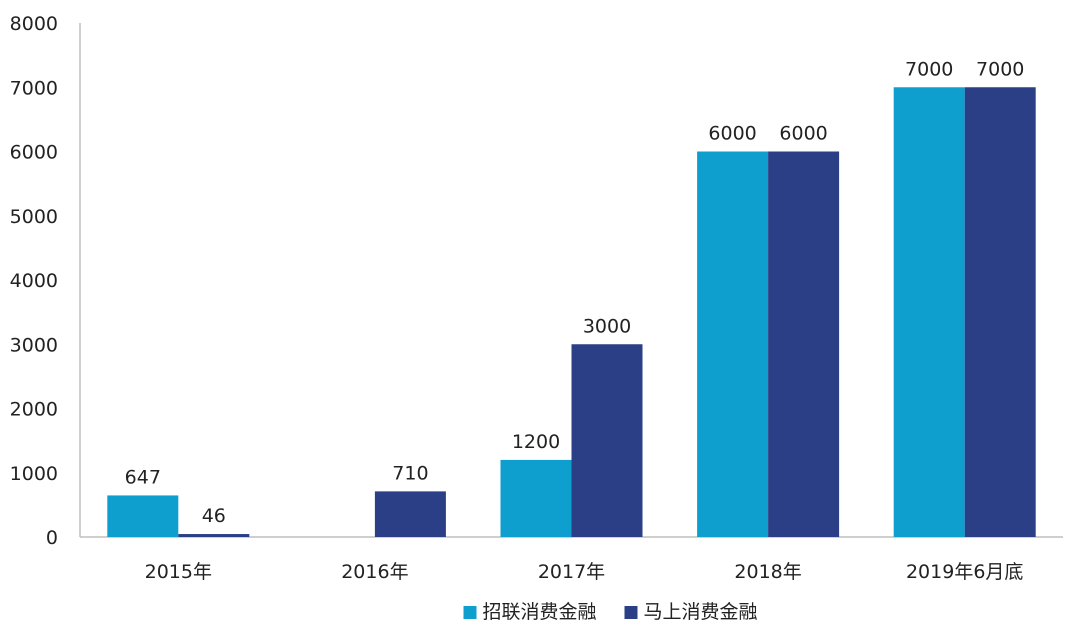 Image resolution: width=1080 pixels, height=637 pixels. I want to click on x-axis-labels: 2015年 2016年 2017年 2018年 2019年6月底, so click(584, 572).